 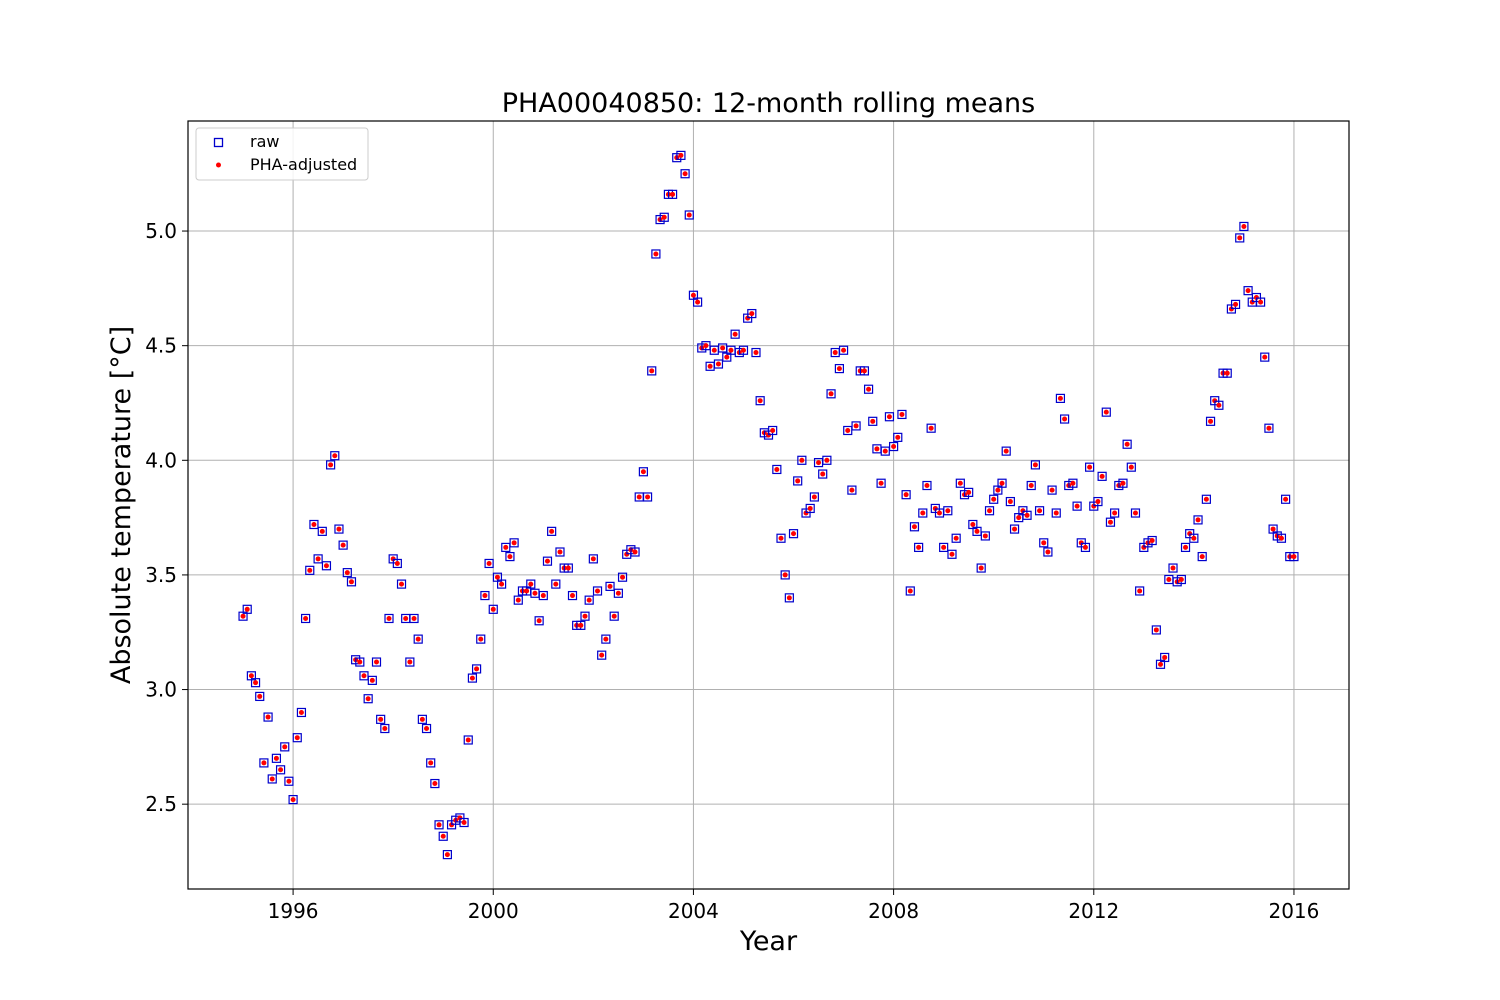 What do you see at coordinates (693, 911) in the screenshot?
I see `x-tick-label: 2004` at bounding box center [693, 911].